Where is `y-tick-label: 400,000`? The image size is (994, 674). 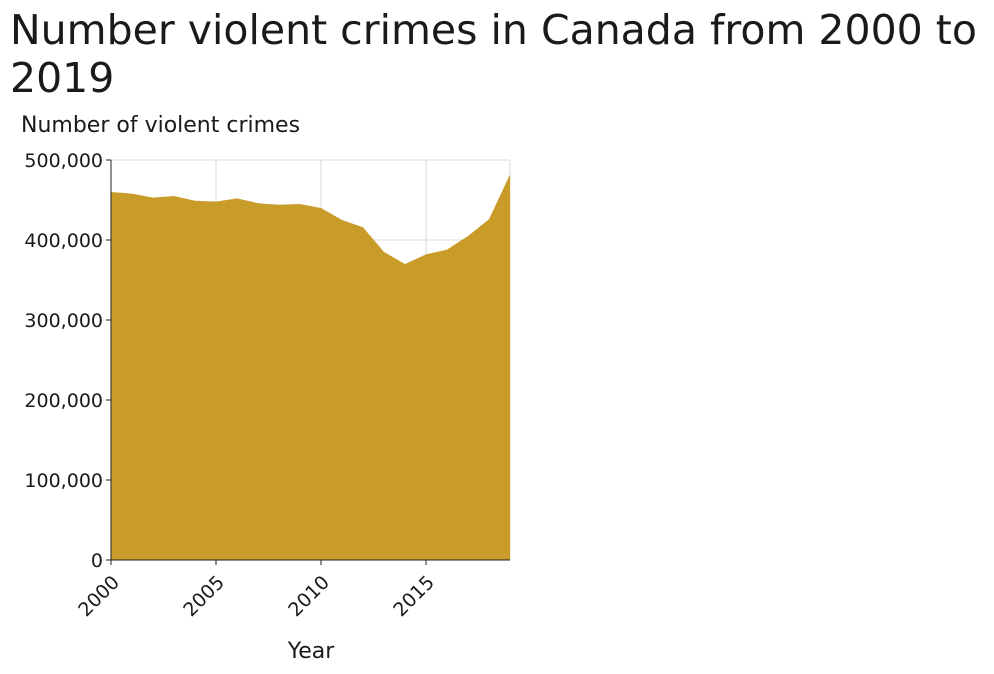 y-tick-label: 400,000 is located at coordinates (63, 241).